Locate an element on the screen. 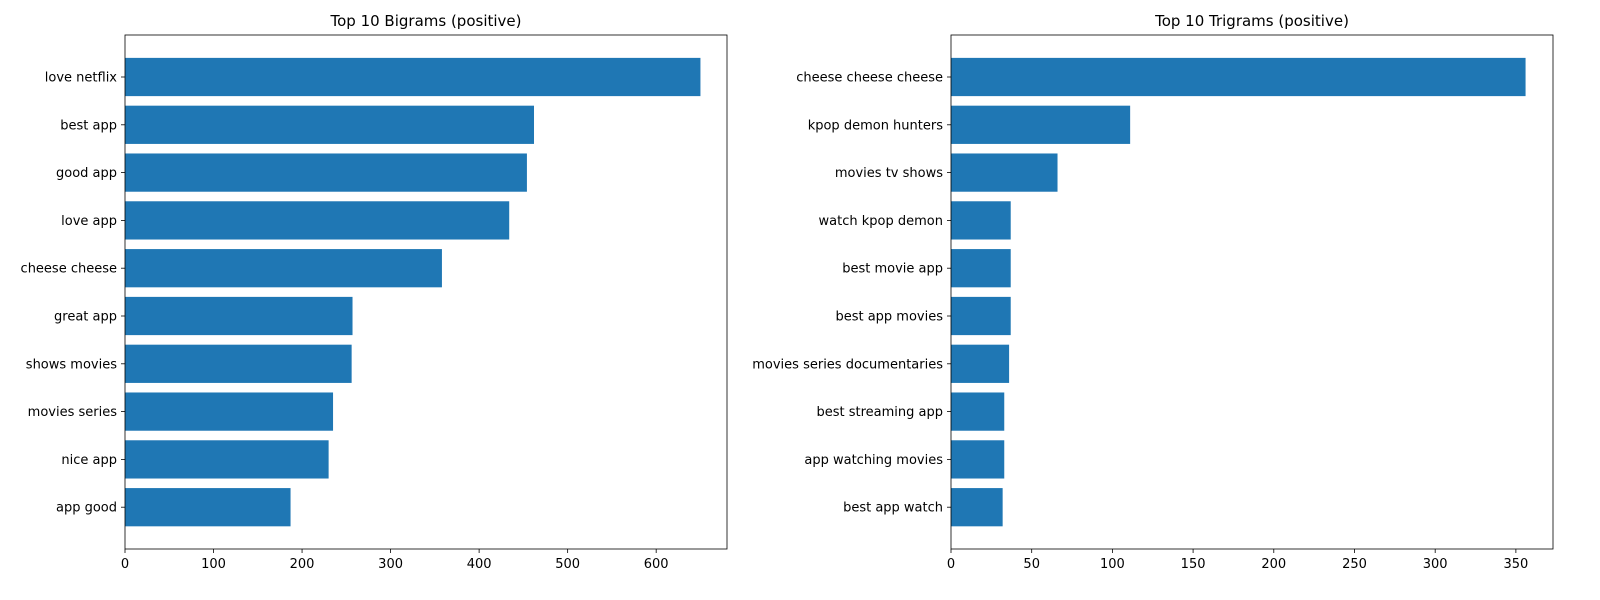  bar-app-good is located at coordinates (208, 507).